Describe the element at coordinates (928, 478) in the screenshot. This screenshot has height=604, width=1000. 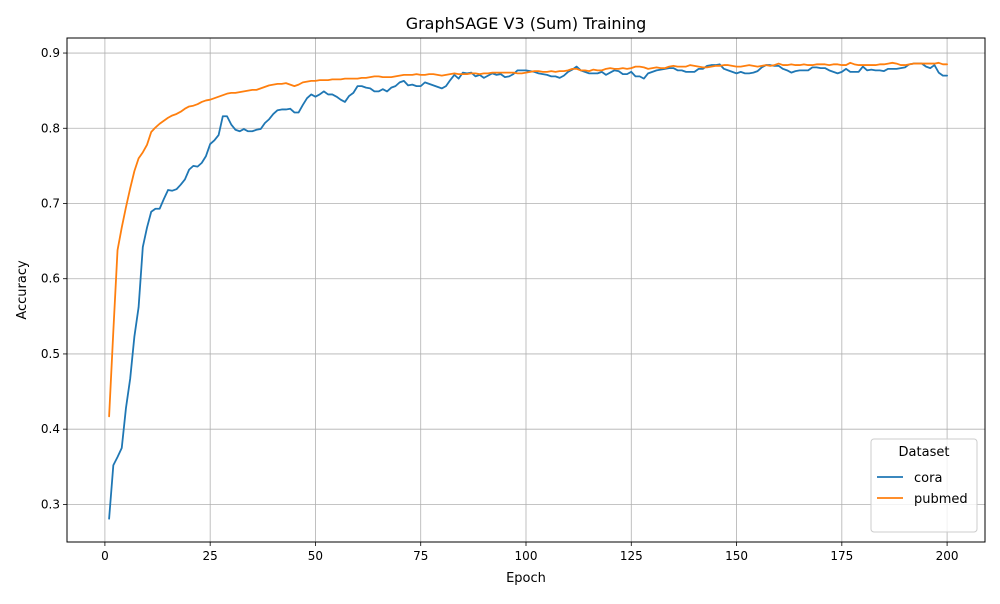
I see `legend-label-cora: cora` at that location.